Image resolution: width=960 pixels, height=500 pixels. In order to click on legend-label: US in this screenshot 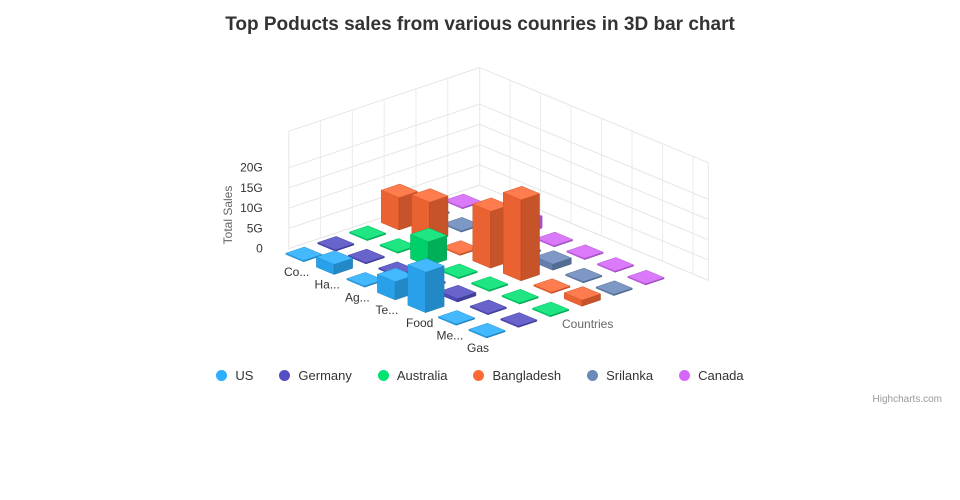, I will do `click(244, 375)`.